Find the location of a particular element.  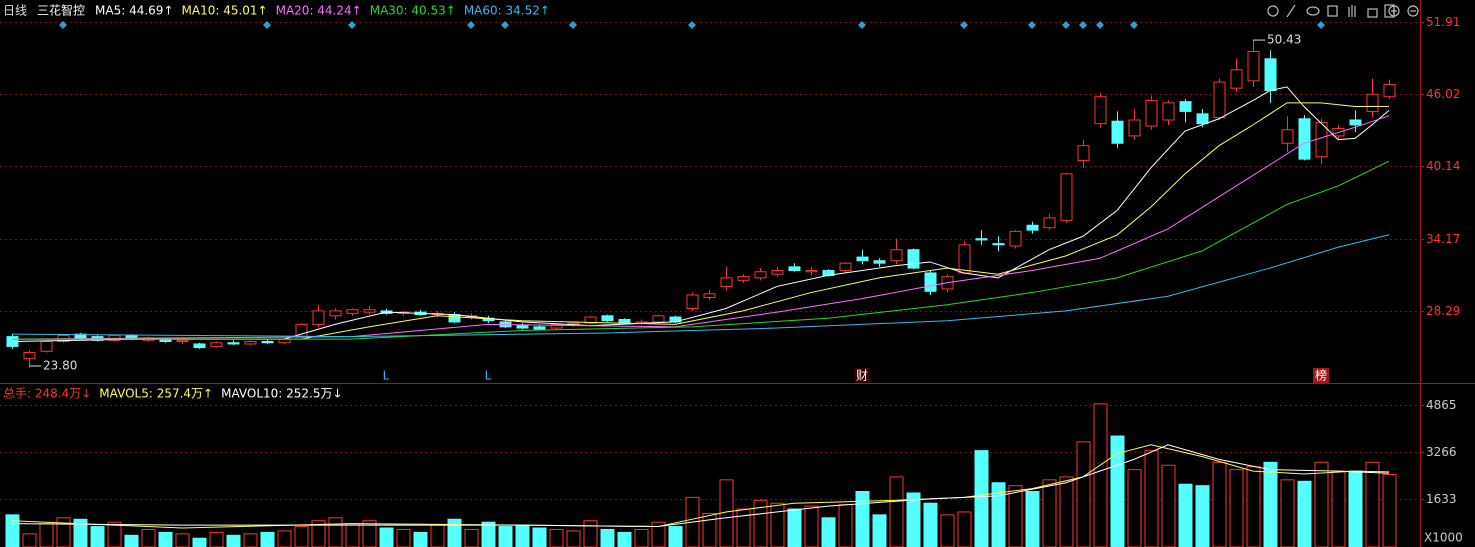

ma-line is located at coordinates (700, 486).